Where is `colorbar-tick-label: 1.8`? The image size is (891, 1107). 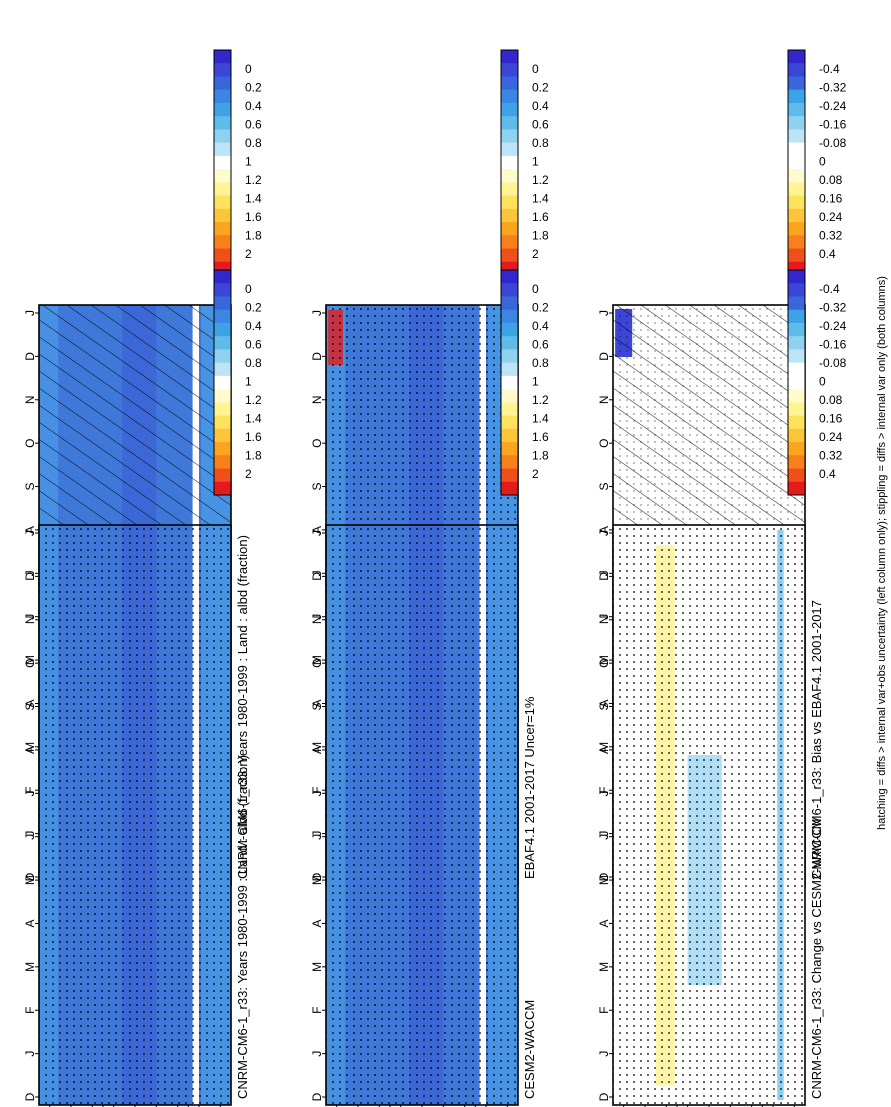 colorbar-tick-label: 1.8 is located at coordinates (540, 236).